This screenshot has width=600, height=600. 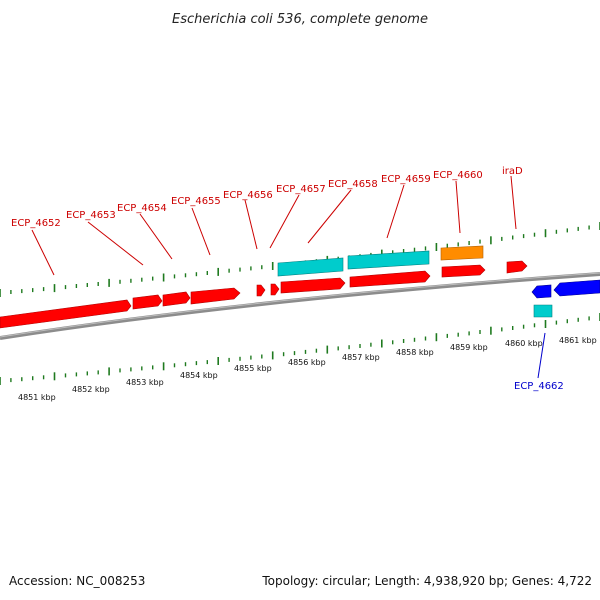 What do you see at coordinates (512, 171) in the screenshot?
I see `gene-label-irad: iraD` at bounding box center [512, 171].